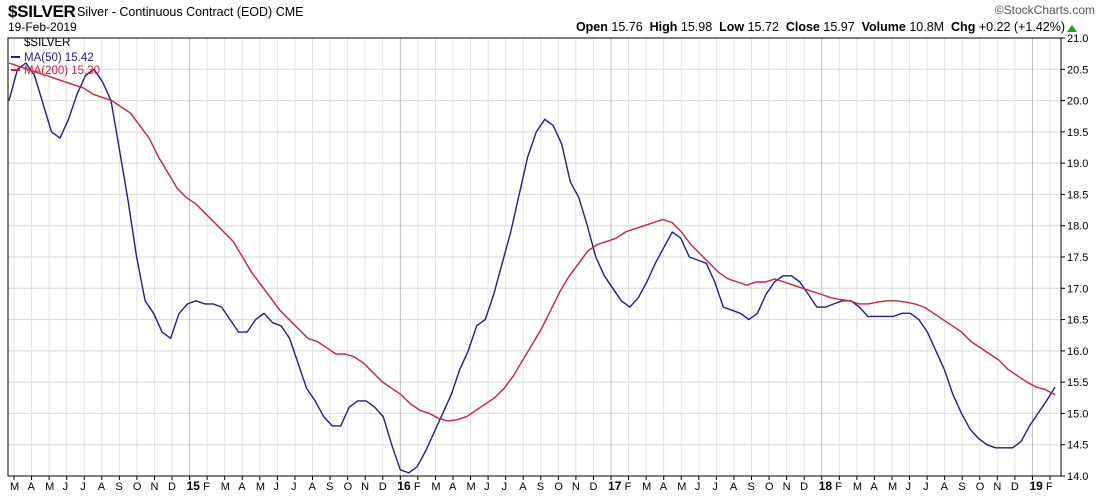 The height and width of the screenshot is (498, 1107). What do you see at coordinates (1077, 258) in the screenshot?
I see `y-tick-label: 17.5` at bounding box center [1077, 258].